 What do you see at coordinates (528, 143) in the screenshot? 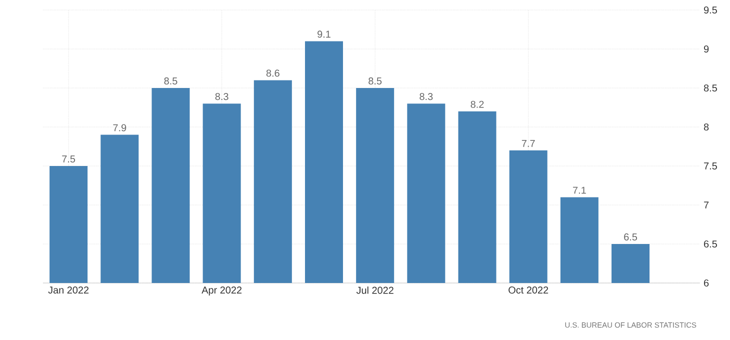
I see `data-label: 7.7` at bounding box center [528, 143].